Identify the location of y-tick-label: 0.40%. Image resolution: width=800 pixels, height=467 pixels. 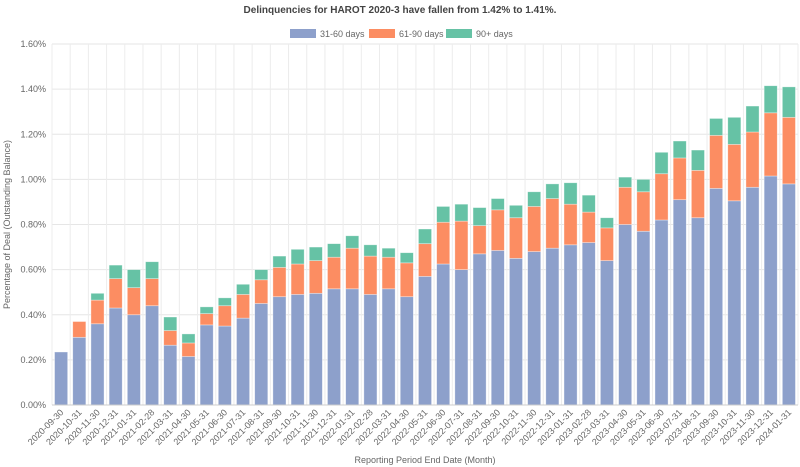
(33, 315).